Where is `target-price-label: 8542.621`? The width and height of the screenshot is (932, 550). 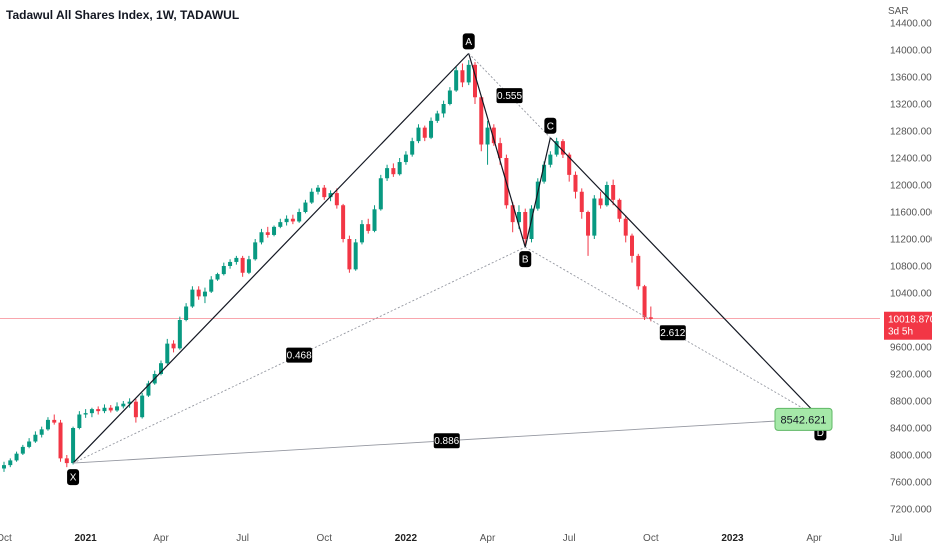 target-price-label: 8542.621 is located at coordinates (804, 420).